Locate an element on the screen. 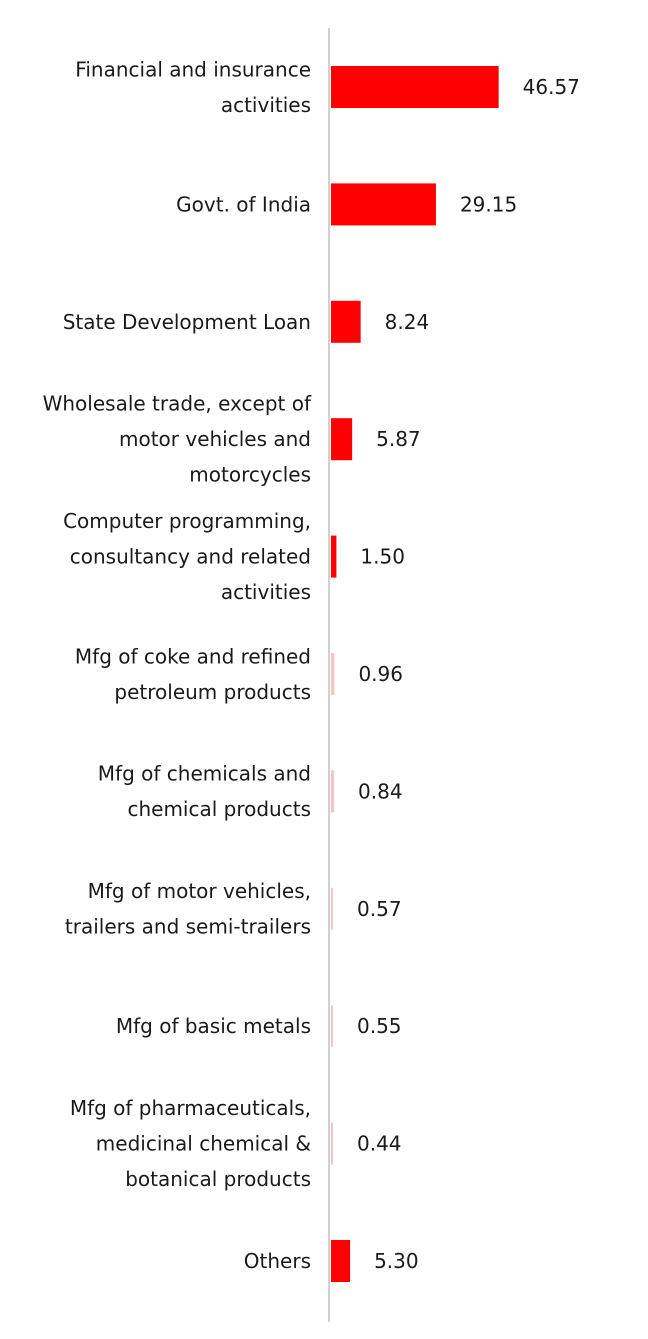 The height and width of the screenshot is (1339, 648). category-label-line: Mfg of basic metals is located at coordinates (213, 1026).